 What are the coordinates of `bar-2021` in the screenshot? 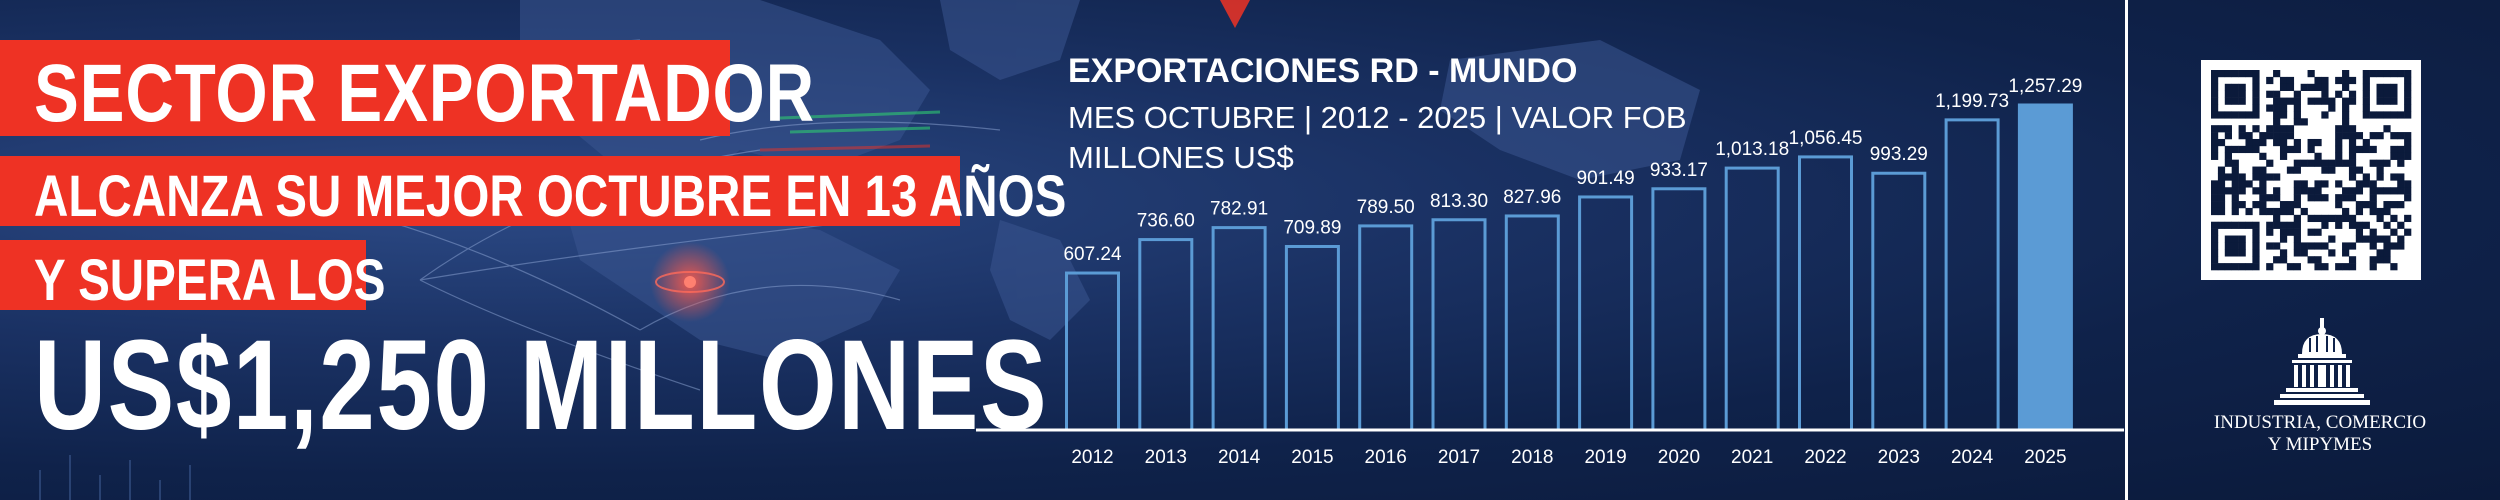 It's located at (1752, 299).